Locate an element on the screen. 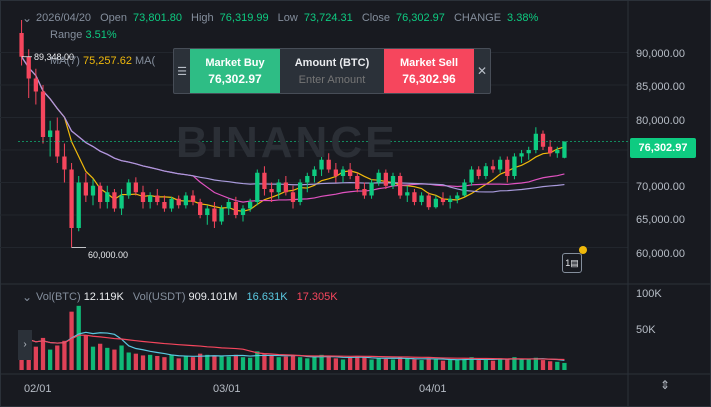 This screenshot has height=407, width=711. range-label: Range is located at coordinates (66, 35).